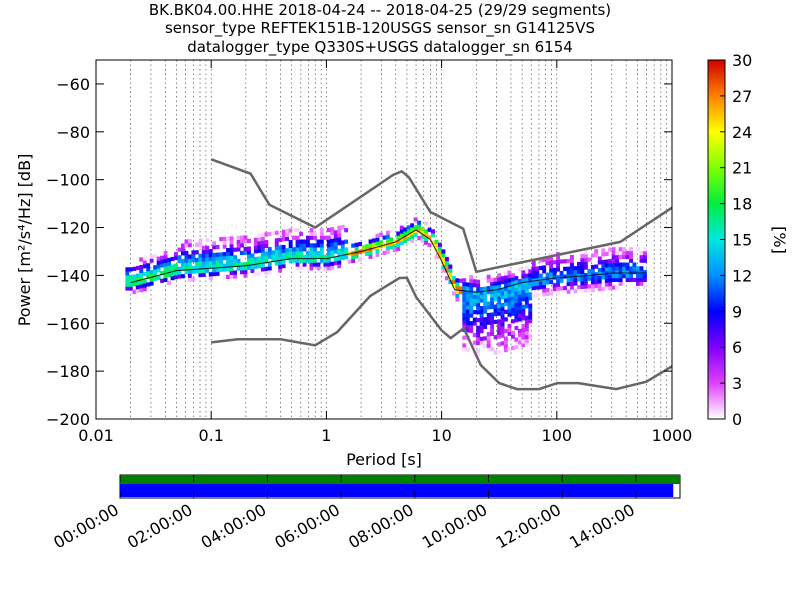 This screenshot has height=600, width=800. Describe the element at coordinates (96, 435) in the screenshot. I see `x-tick-label: 0.01` at that location.